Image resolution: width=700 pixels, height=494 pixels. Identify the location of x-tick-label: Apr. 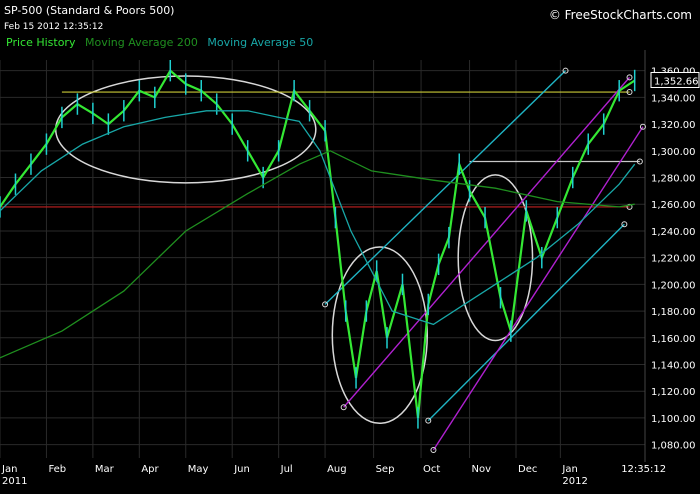
(150, 469).